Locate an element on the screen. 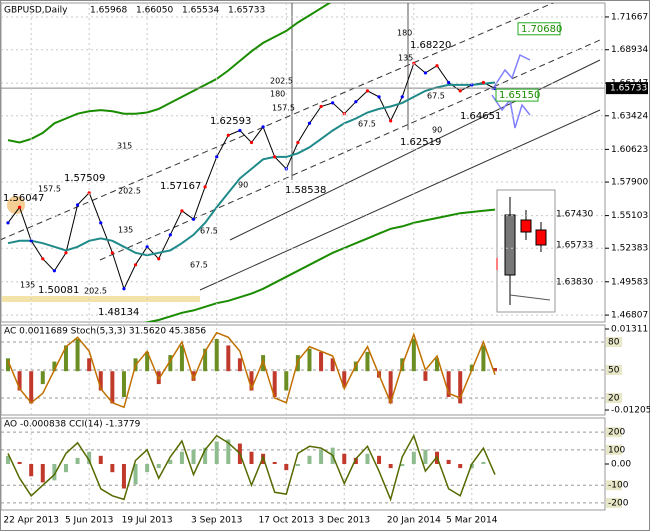 This screenshot has height=531, width=650. x-tick-label: 17 Oct 2013 is located at coordinates (286, 521).